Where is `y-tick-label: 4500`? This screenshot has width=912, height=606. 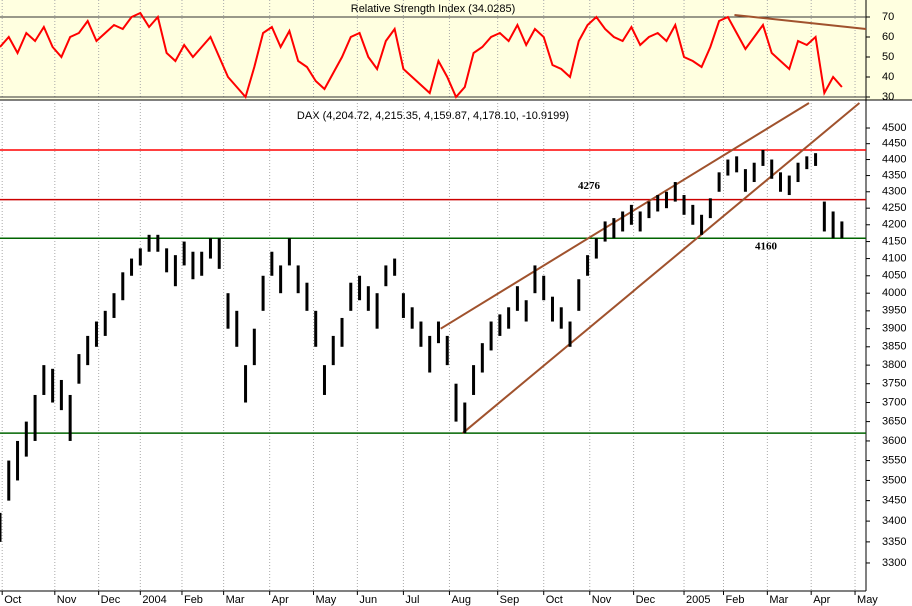 y-tick-label: 4500 is located at coordinates (894, 128).